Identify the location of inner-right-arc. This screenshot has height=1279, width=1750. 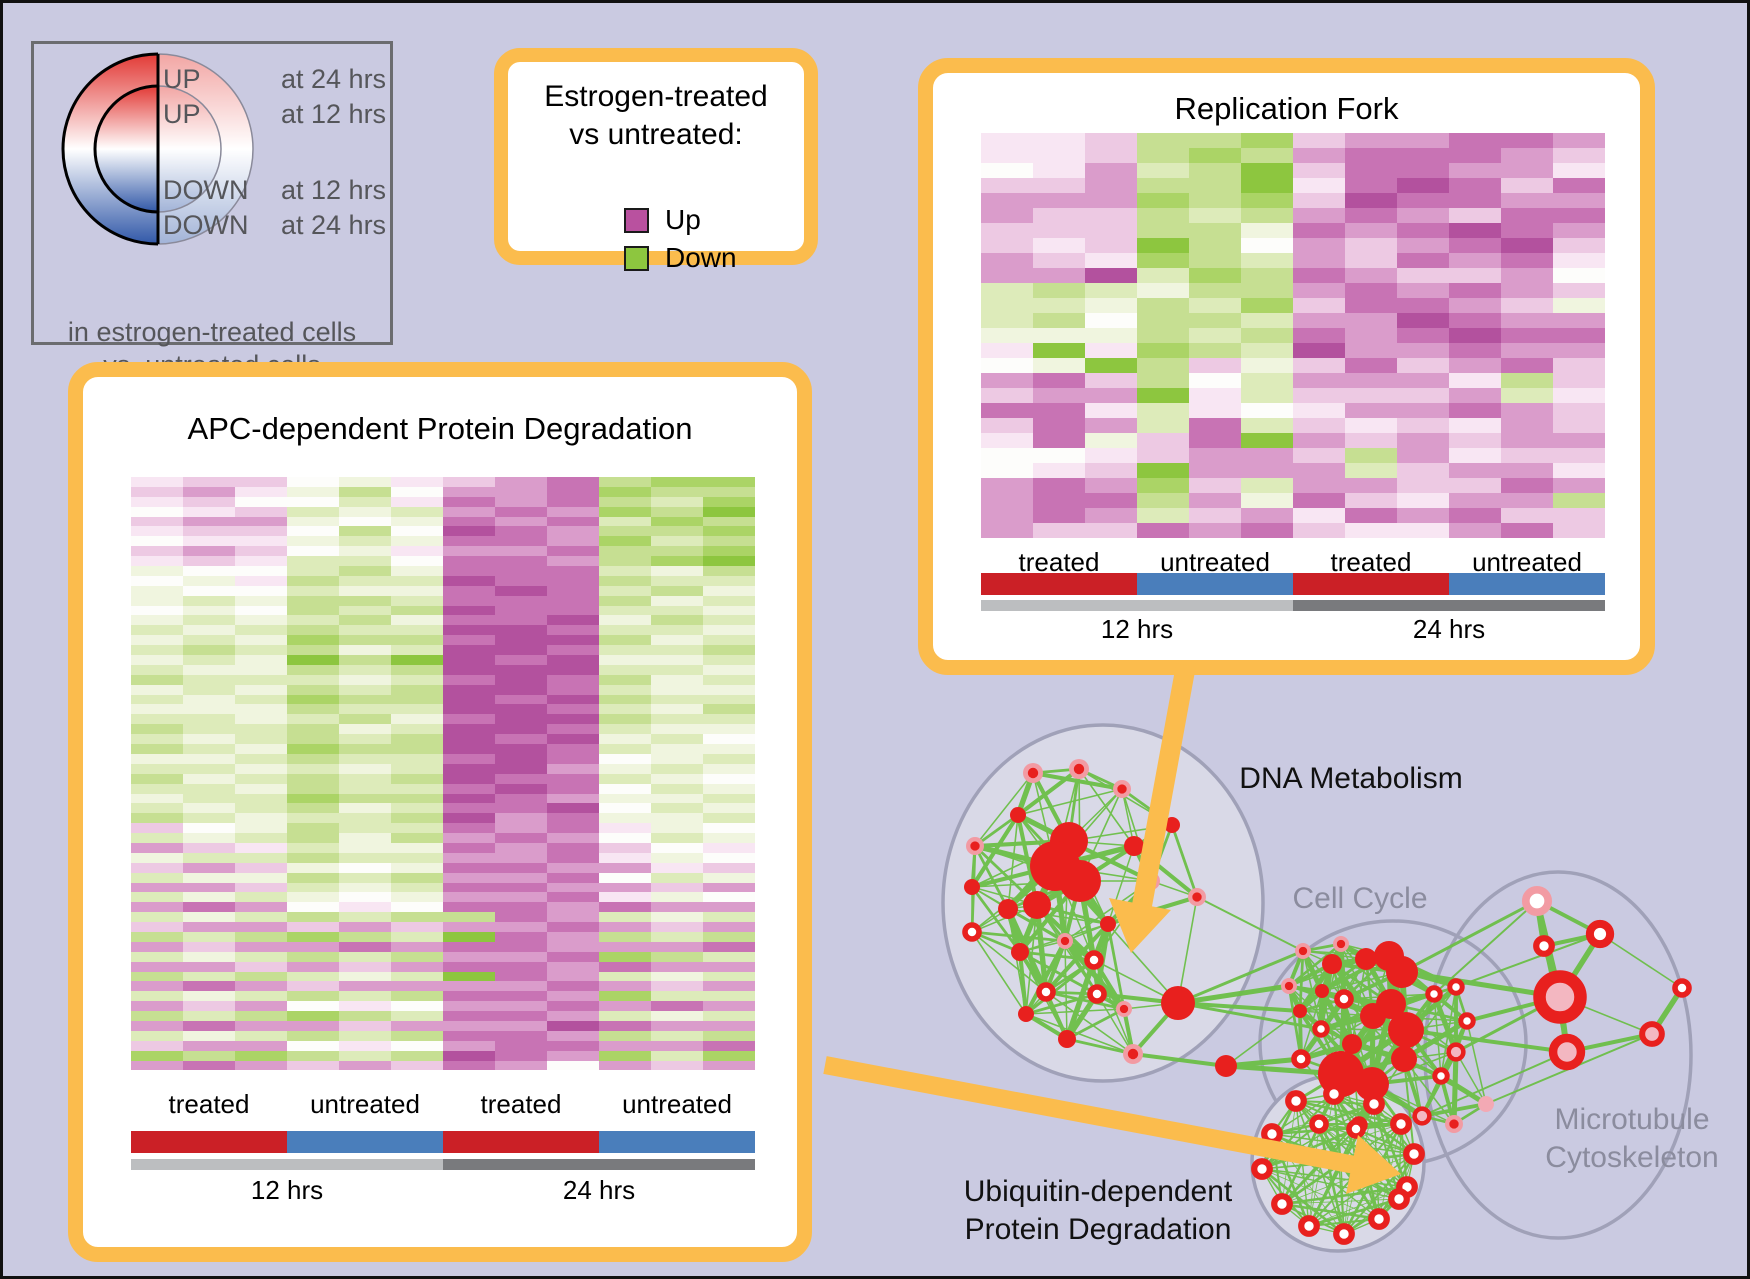
(189, 149).